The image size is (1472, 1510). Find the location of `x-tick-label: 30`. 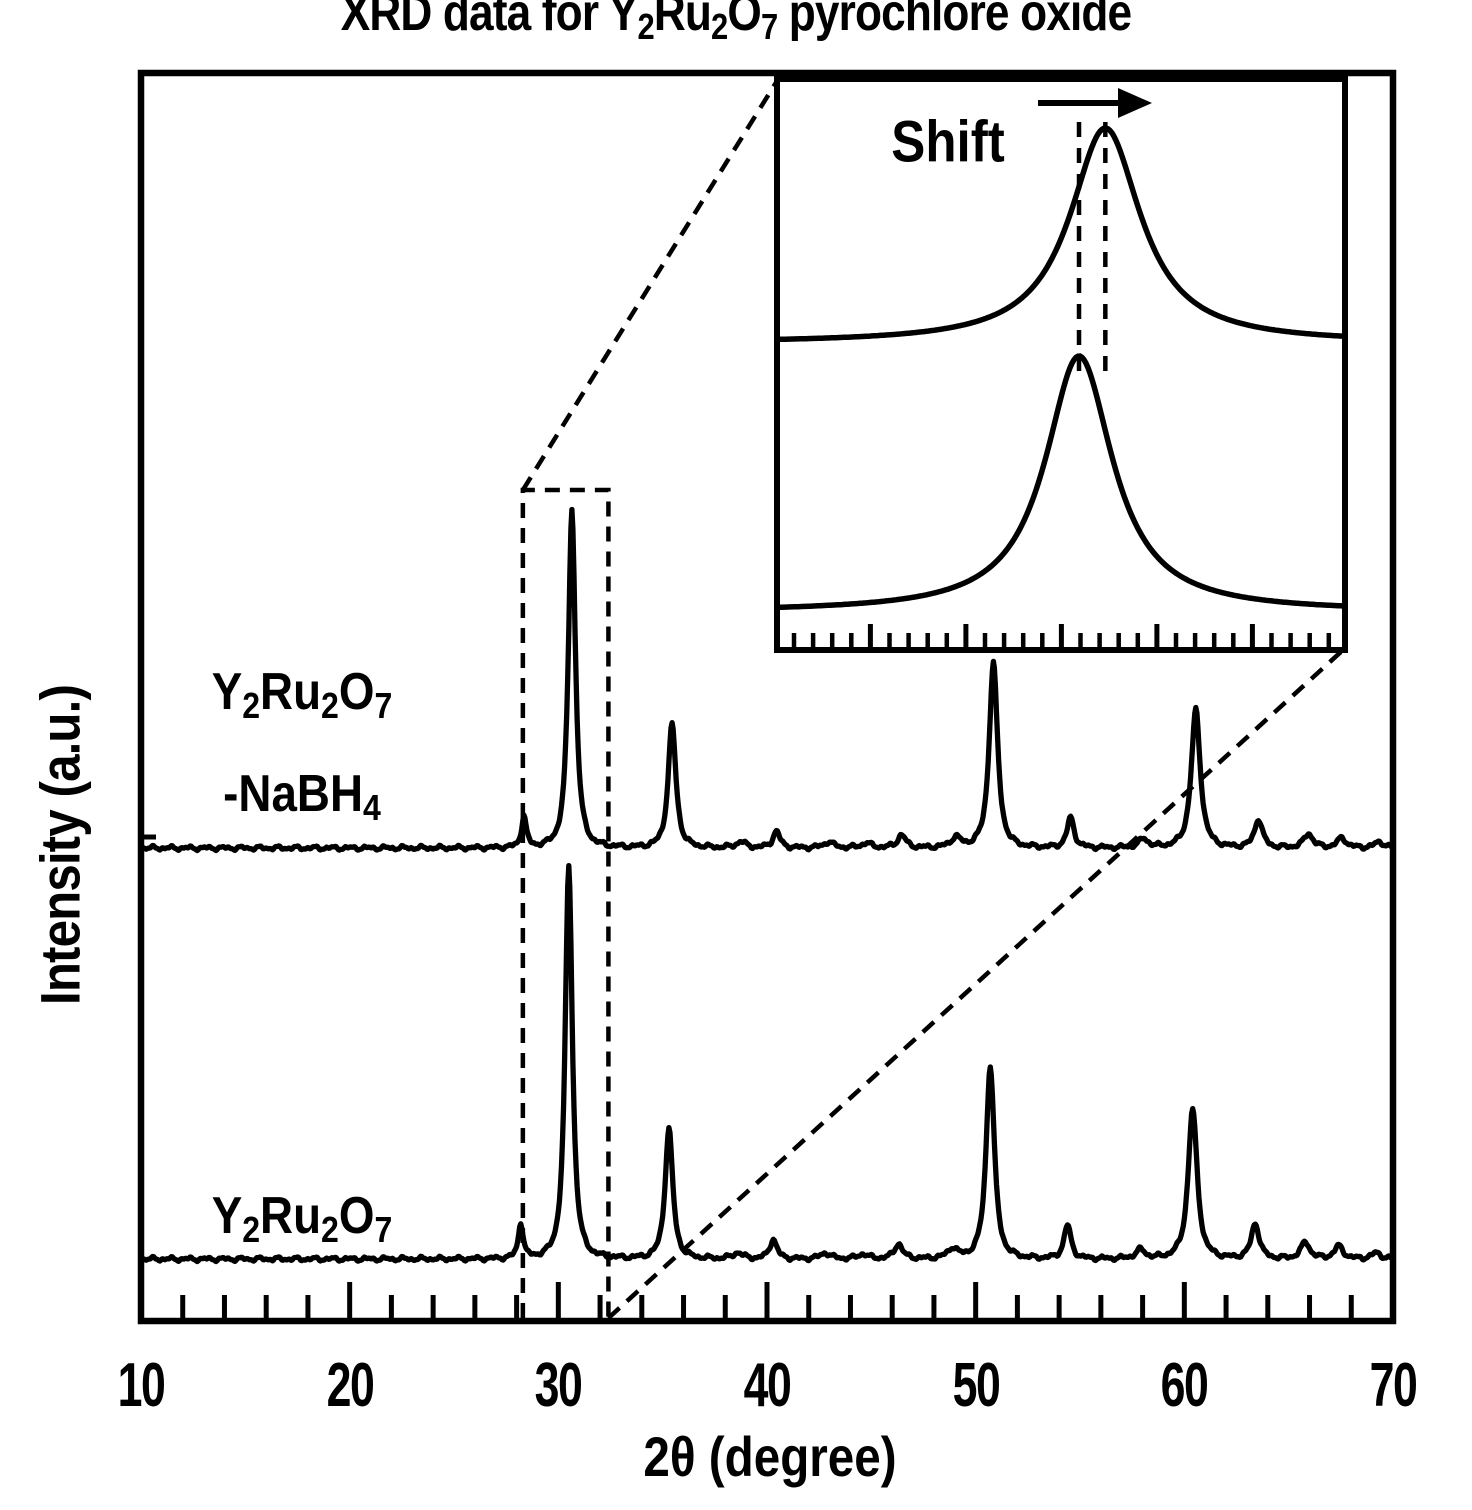

x-tick-label: 30 is located at coordinates (558, 1385).